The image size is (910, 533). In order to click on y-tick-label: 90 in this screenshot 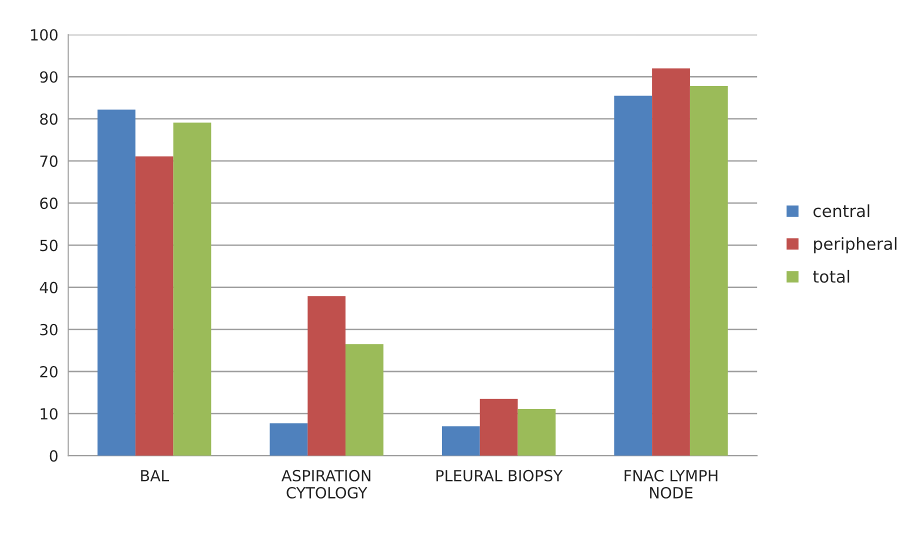, I will do `click(49, 77)`.